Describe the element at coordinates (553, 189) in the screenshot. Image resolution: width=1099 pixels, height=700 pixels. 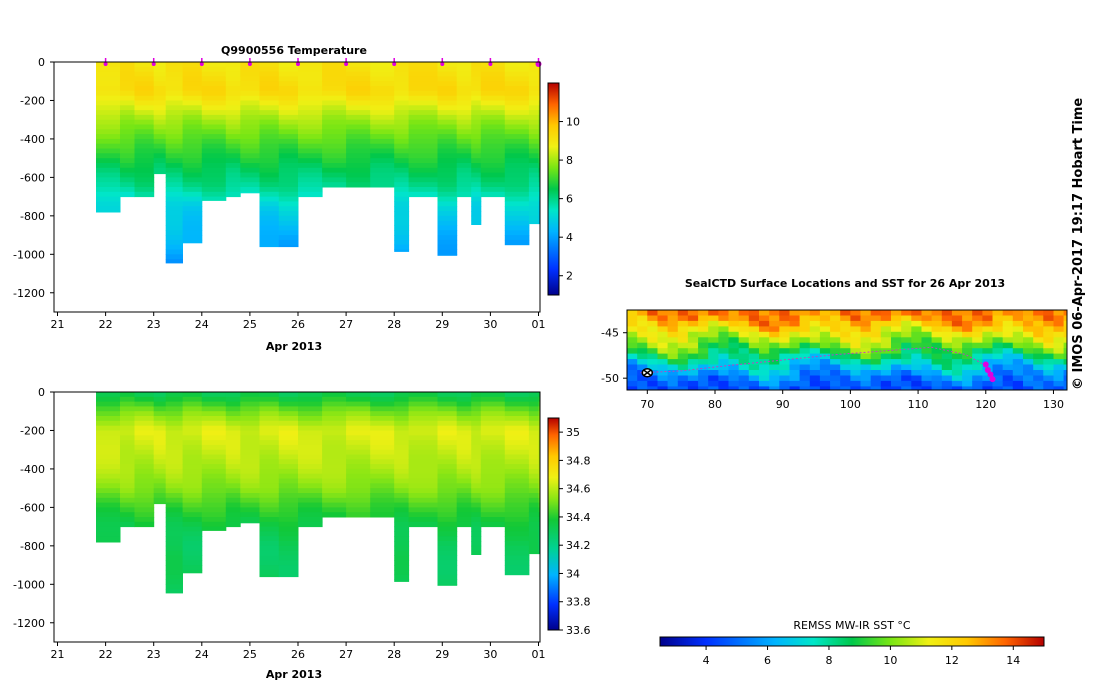
I see `temperature-colorbar` at that location.